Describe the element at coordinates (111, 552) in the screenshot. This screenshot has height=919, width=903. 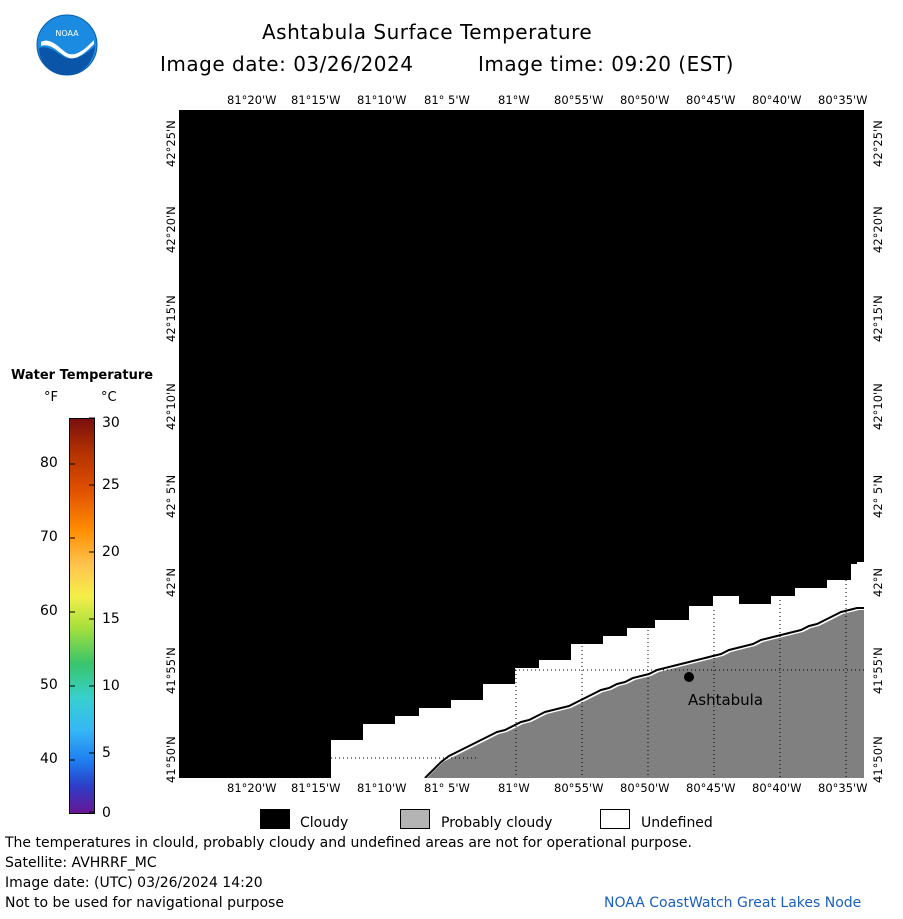
I see `colorbar-c-tick: 20` at that location.